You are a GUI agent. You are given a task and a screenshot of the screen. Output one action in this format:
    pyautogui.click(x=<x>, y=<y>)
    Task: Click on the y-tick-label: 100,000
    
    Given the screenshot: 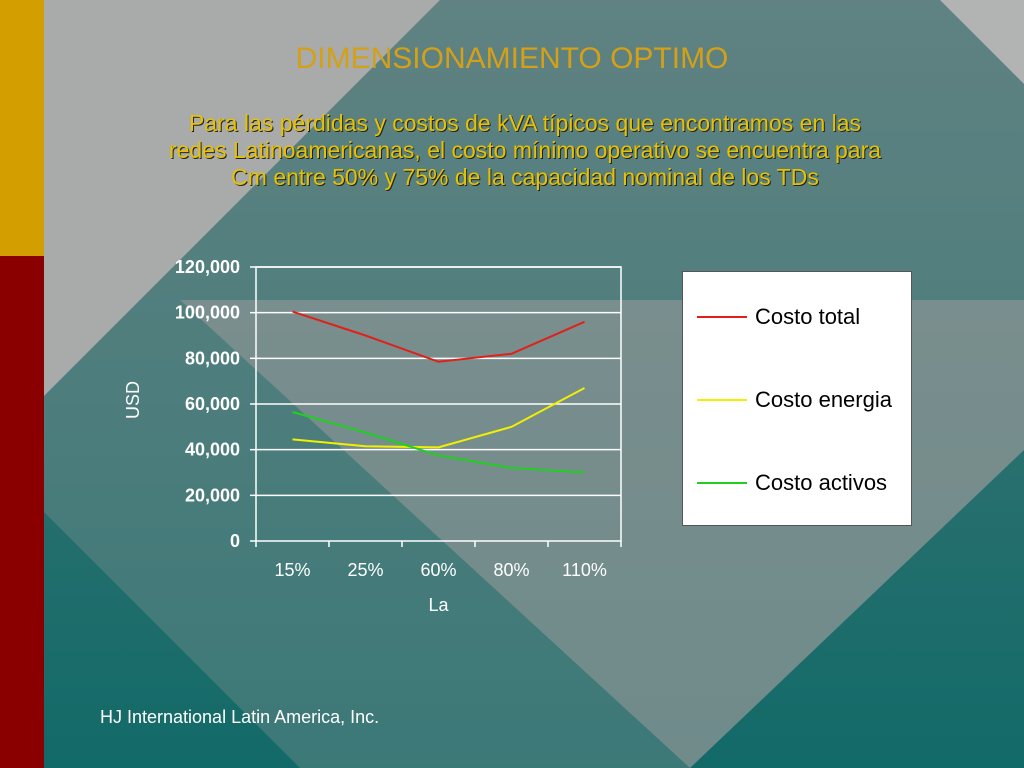 What is the action you would take?
    pyautogui.click(x=207, y=313)
    